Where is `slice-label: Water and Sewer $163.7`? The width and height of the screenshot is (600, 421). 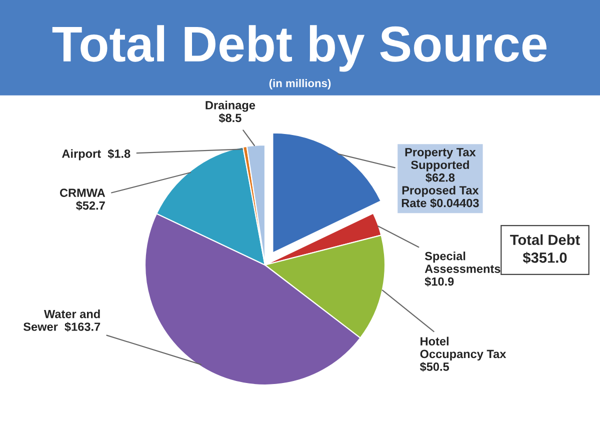
slice-label: Water and Sewer $163.7 is located at coordinates (61, 321).